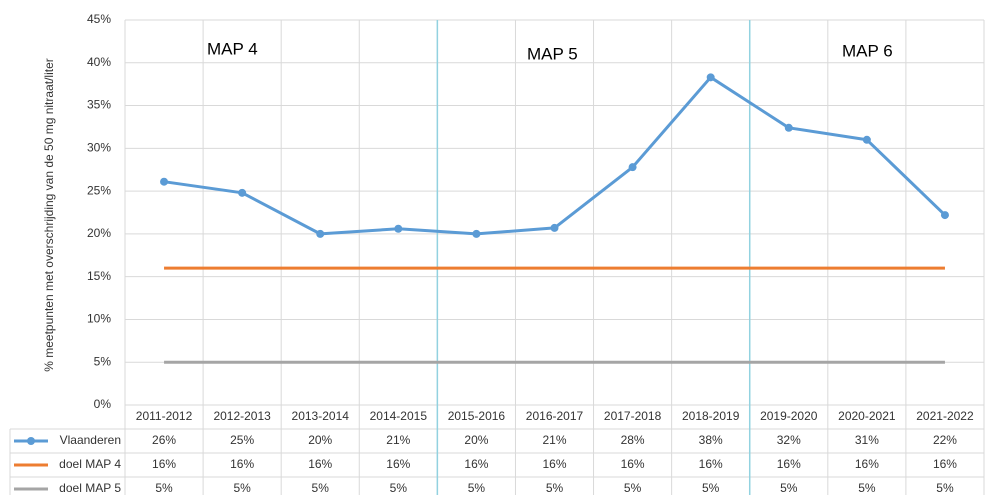 Image resolution: width=986 pixels, height=495 pixels. What do you see at coordinates (103, 361) in the screenshot?
I see `y-tick-label: 5%` at bounding box center [103, 361].